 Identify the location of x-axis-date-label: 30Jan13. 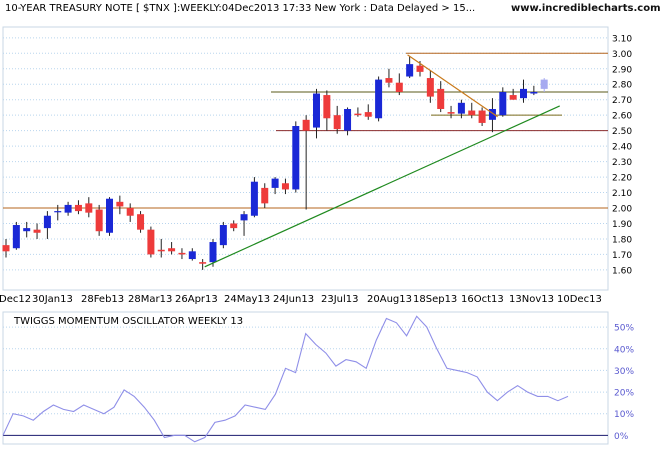
(52, 299).